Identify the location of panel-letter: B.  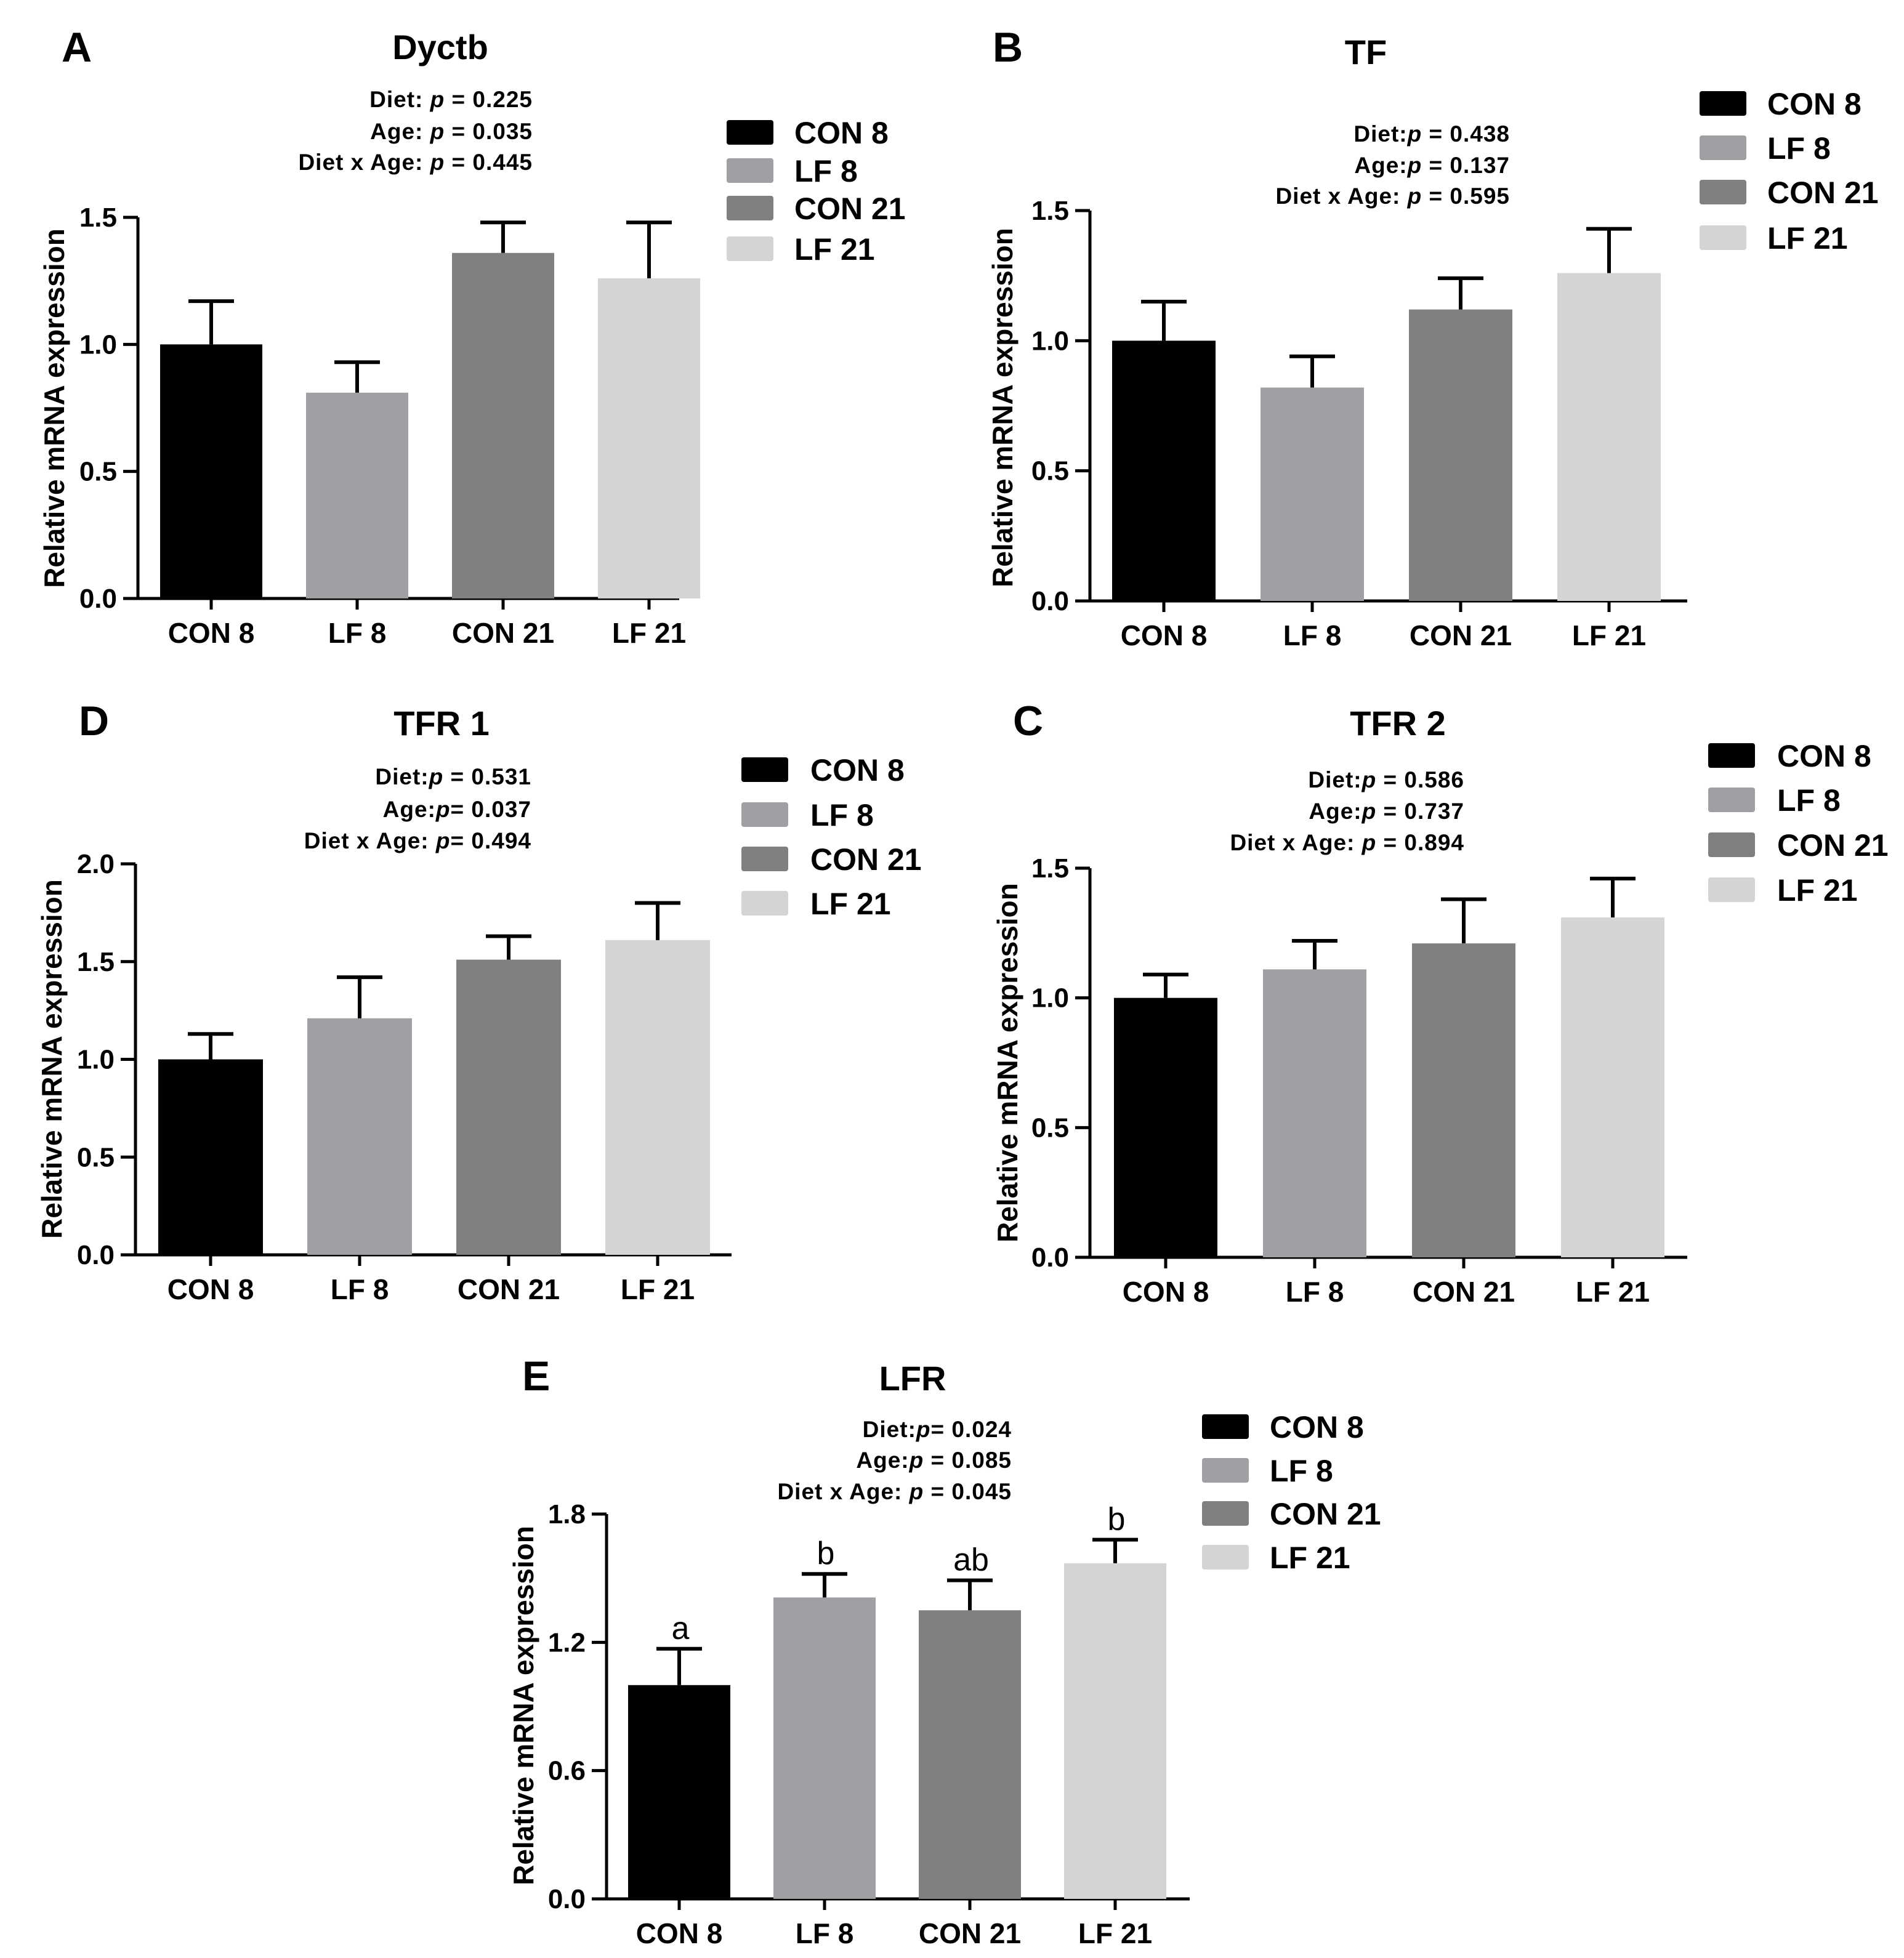
(1008, 47).